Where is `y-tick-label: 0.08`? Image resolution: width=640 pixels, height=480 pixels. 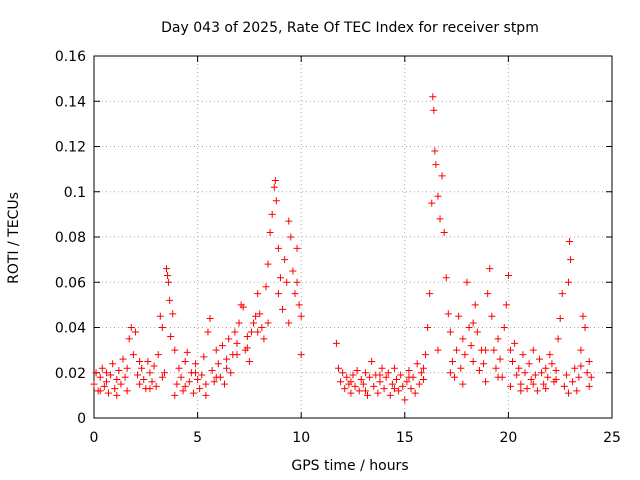
y-tick-label: 0.08 is located at coordinates (70, 238).